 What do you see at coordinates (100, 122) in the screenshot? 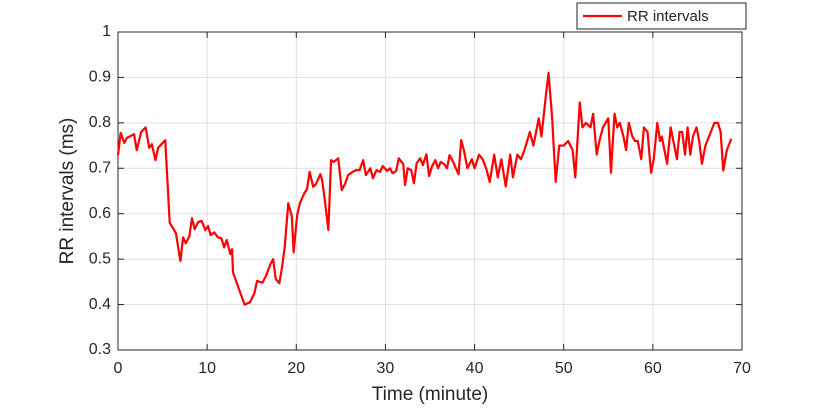
I see `y-tick-label: 0.8` at bounding box center [100, 122].